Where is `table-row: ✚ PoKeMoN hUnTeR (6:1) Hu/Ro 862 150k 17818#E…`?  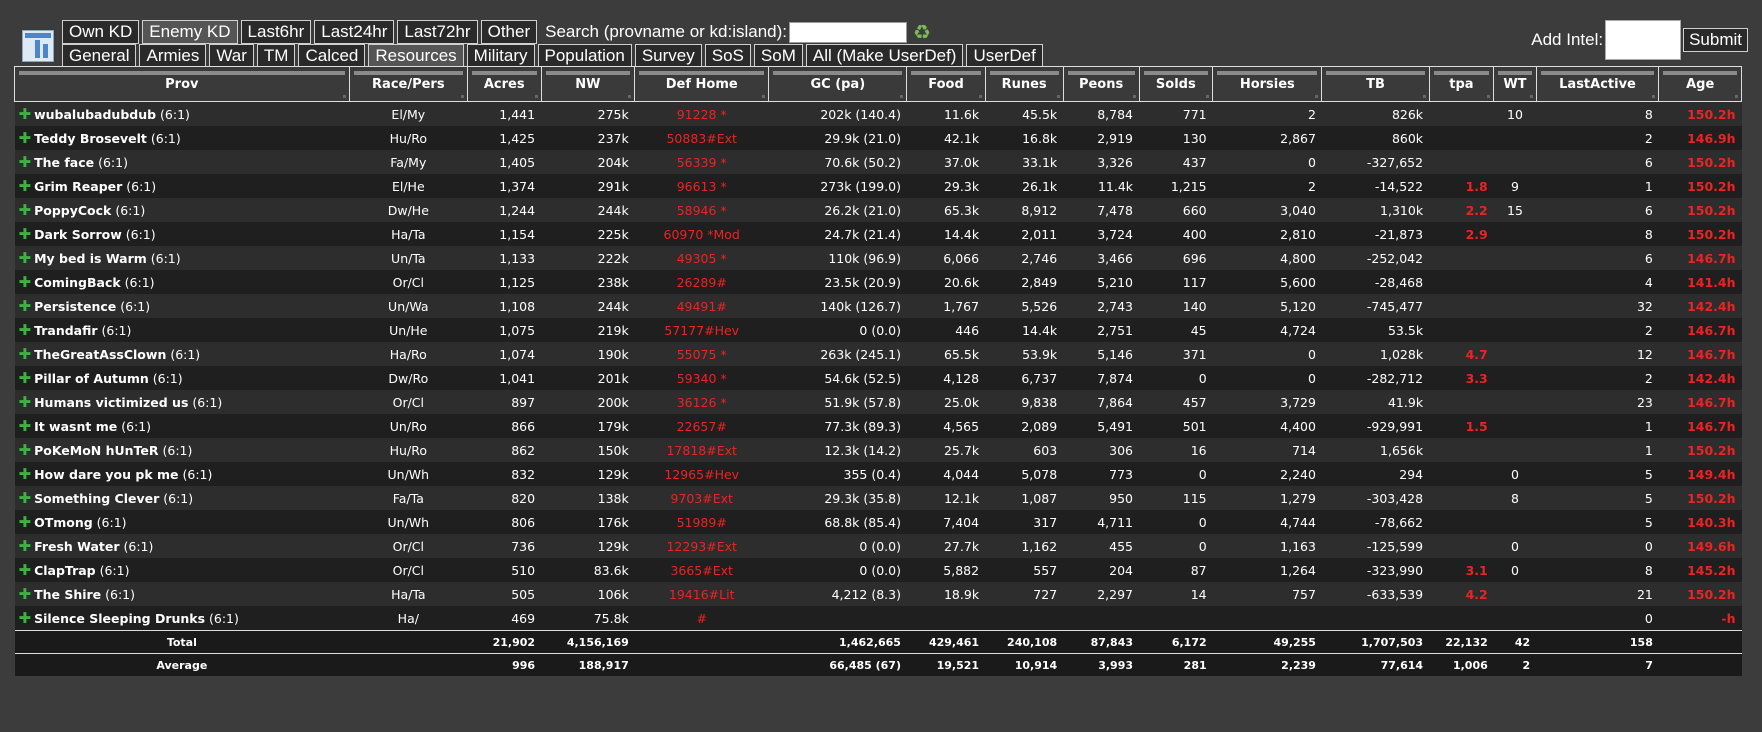 table-row: ✚ PoKeMoN hUnTeR (6:1) Hu/Ro 862 150k 17818#E… is located at coordinates (878, 450).